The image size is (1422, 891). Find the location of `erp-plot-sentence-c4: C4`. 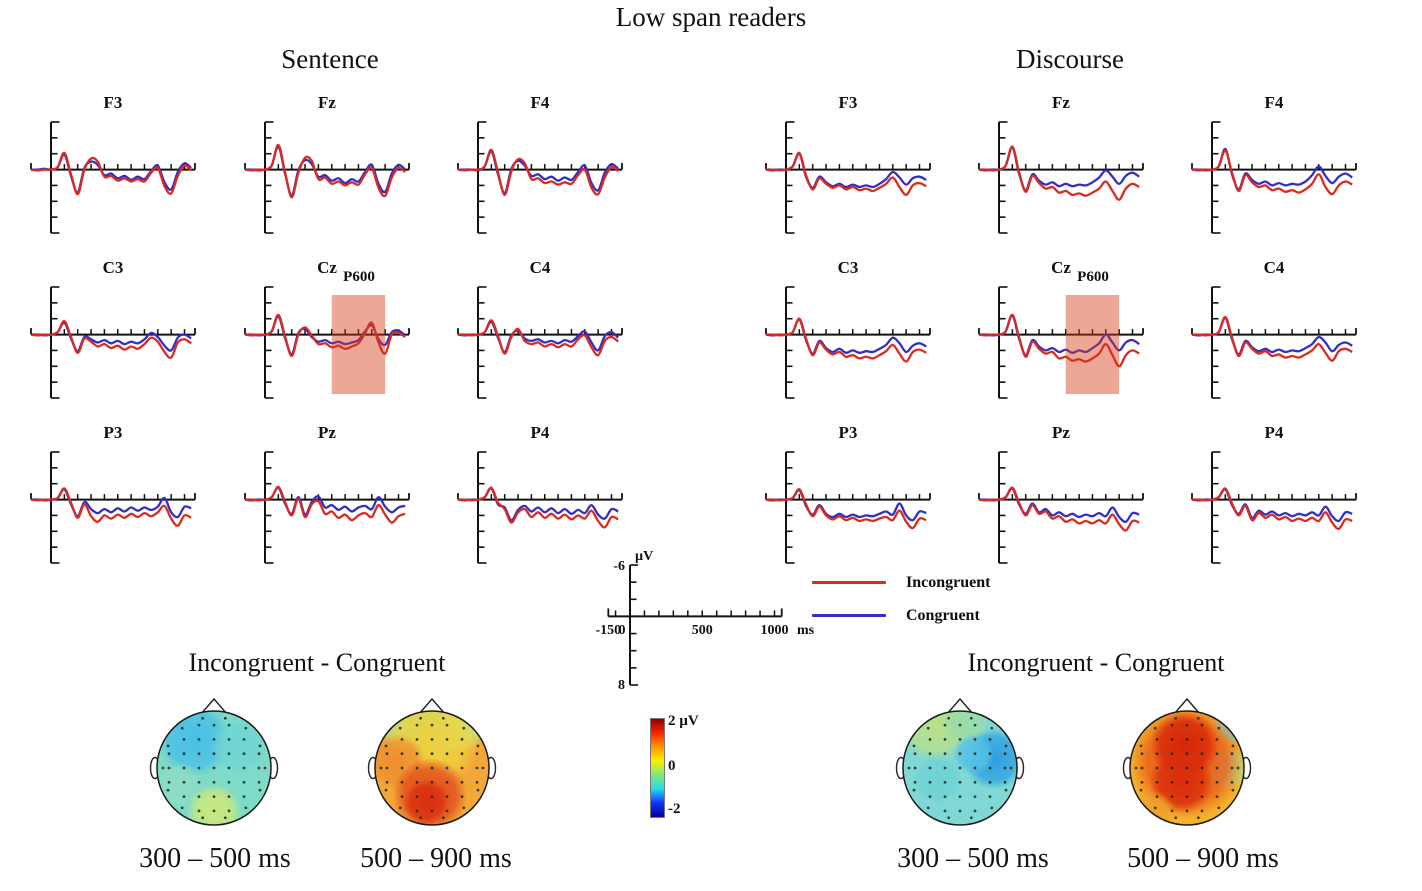

erp-plot-sentence-c4: C4 is located at coordinates (540, 329).